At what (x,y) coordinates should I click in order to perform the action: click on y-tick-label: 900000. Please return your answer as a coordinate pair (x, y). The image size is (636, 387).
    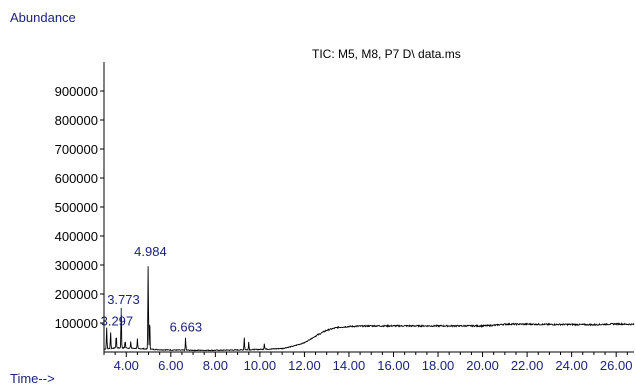
    Looking at the image, I should click on (76, 91).